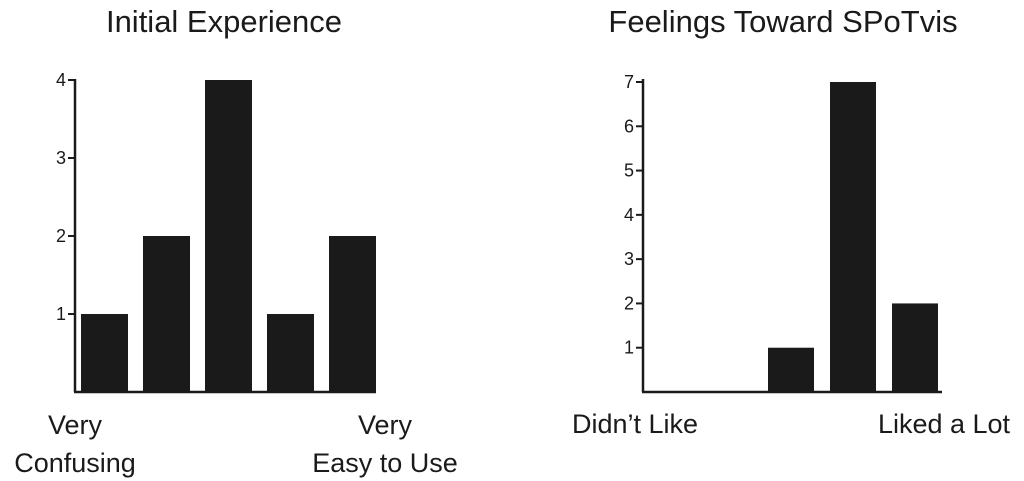 The image size is (1024, 481). I want to click on right-end-label: Liked a Lot, so click(944, 424).